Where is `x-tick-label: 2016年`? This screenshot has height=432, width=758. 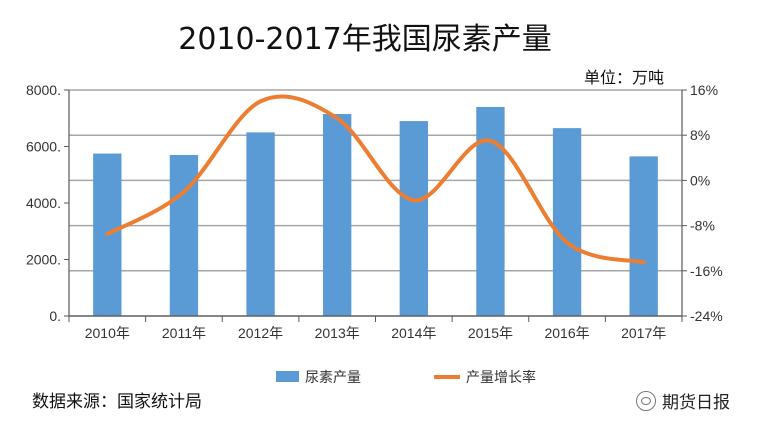
x-tick-label: 2016年 is located at coordinates (566, 333).